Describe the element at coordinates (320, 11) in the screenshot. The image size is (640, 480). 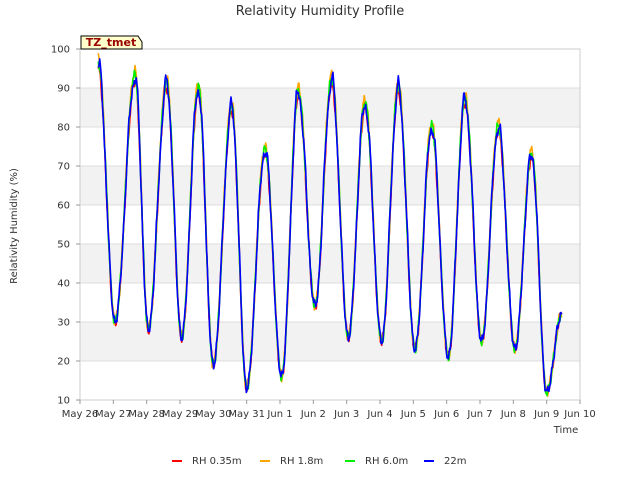
I see `chart-title: Relativity Humidity Profile` at that location.